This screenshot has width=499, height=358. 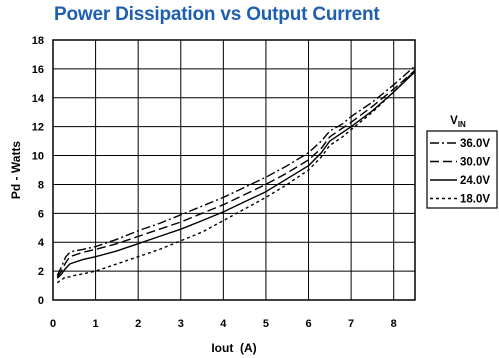 I want to click on y-tick-label: 18, so click(x=38, y=41).